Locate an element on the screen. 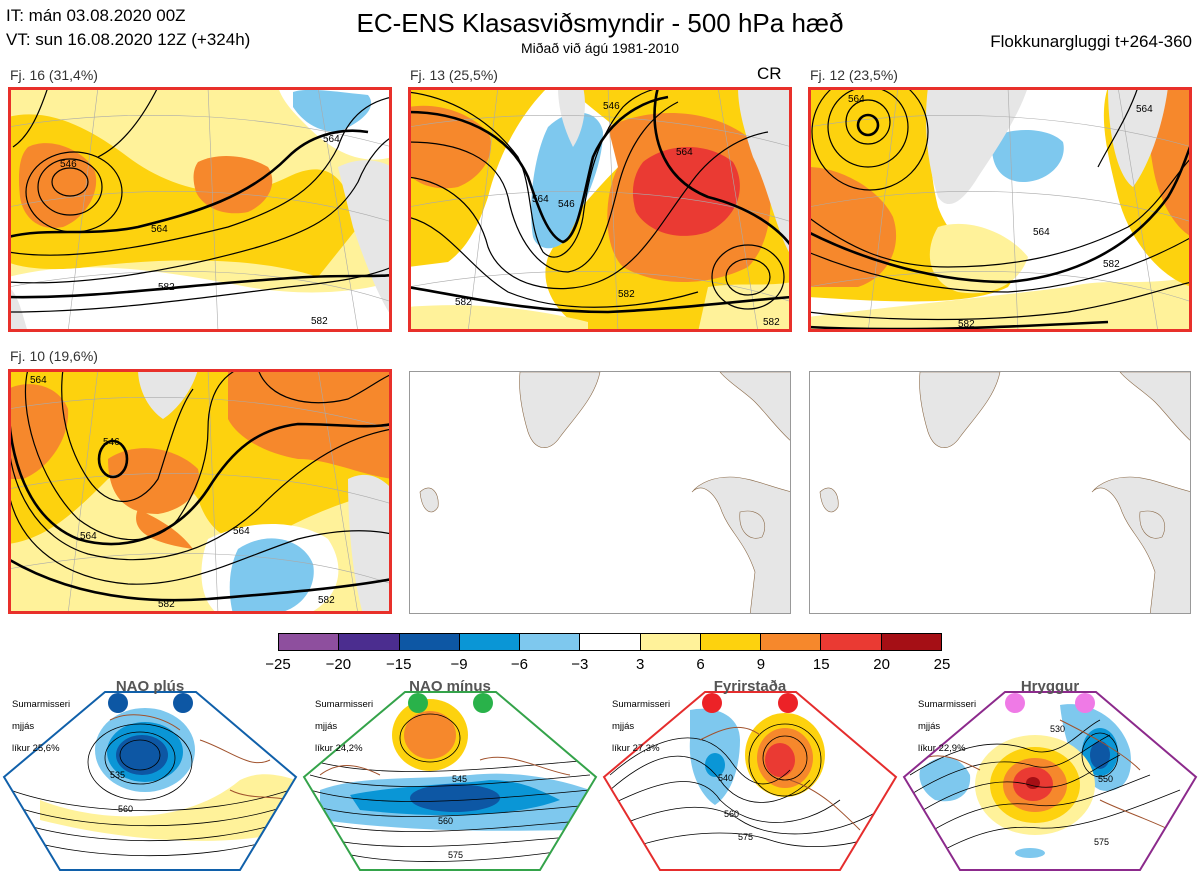 The image size is (1200, 871). classification-window: Flokkunargluggi t+264-360 is located at coordinates (1091, 41).